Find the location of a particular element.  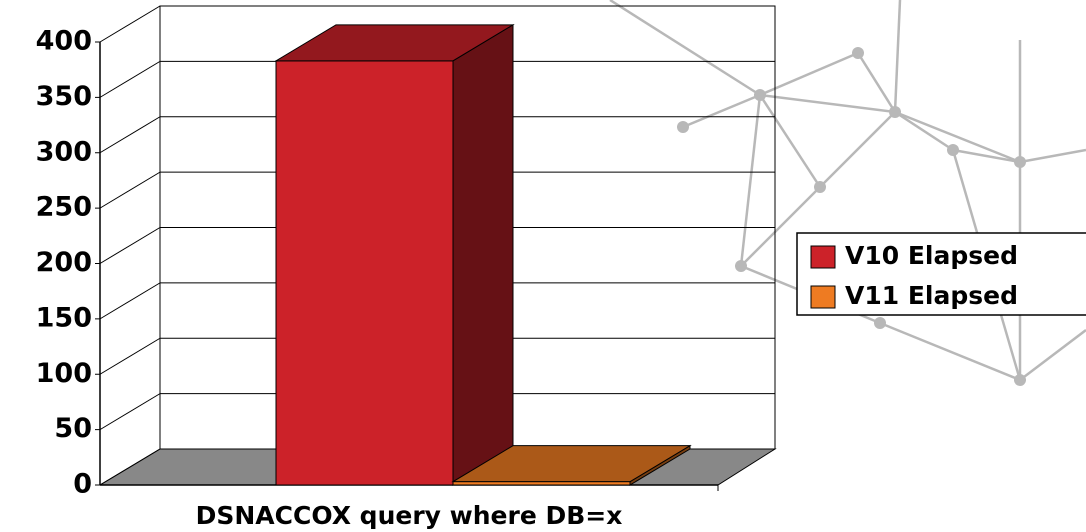

bar is located at coordinates (571, 465).